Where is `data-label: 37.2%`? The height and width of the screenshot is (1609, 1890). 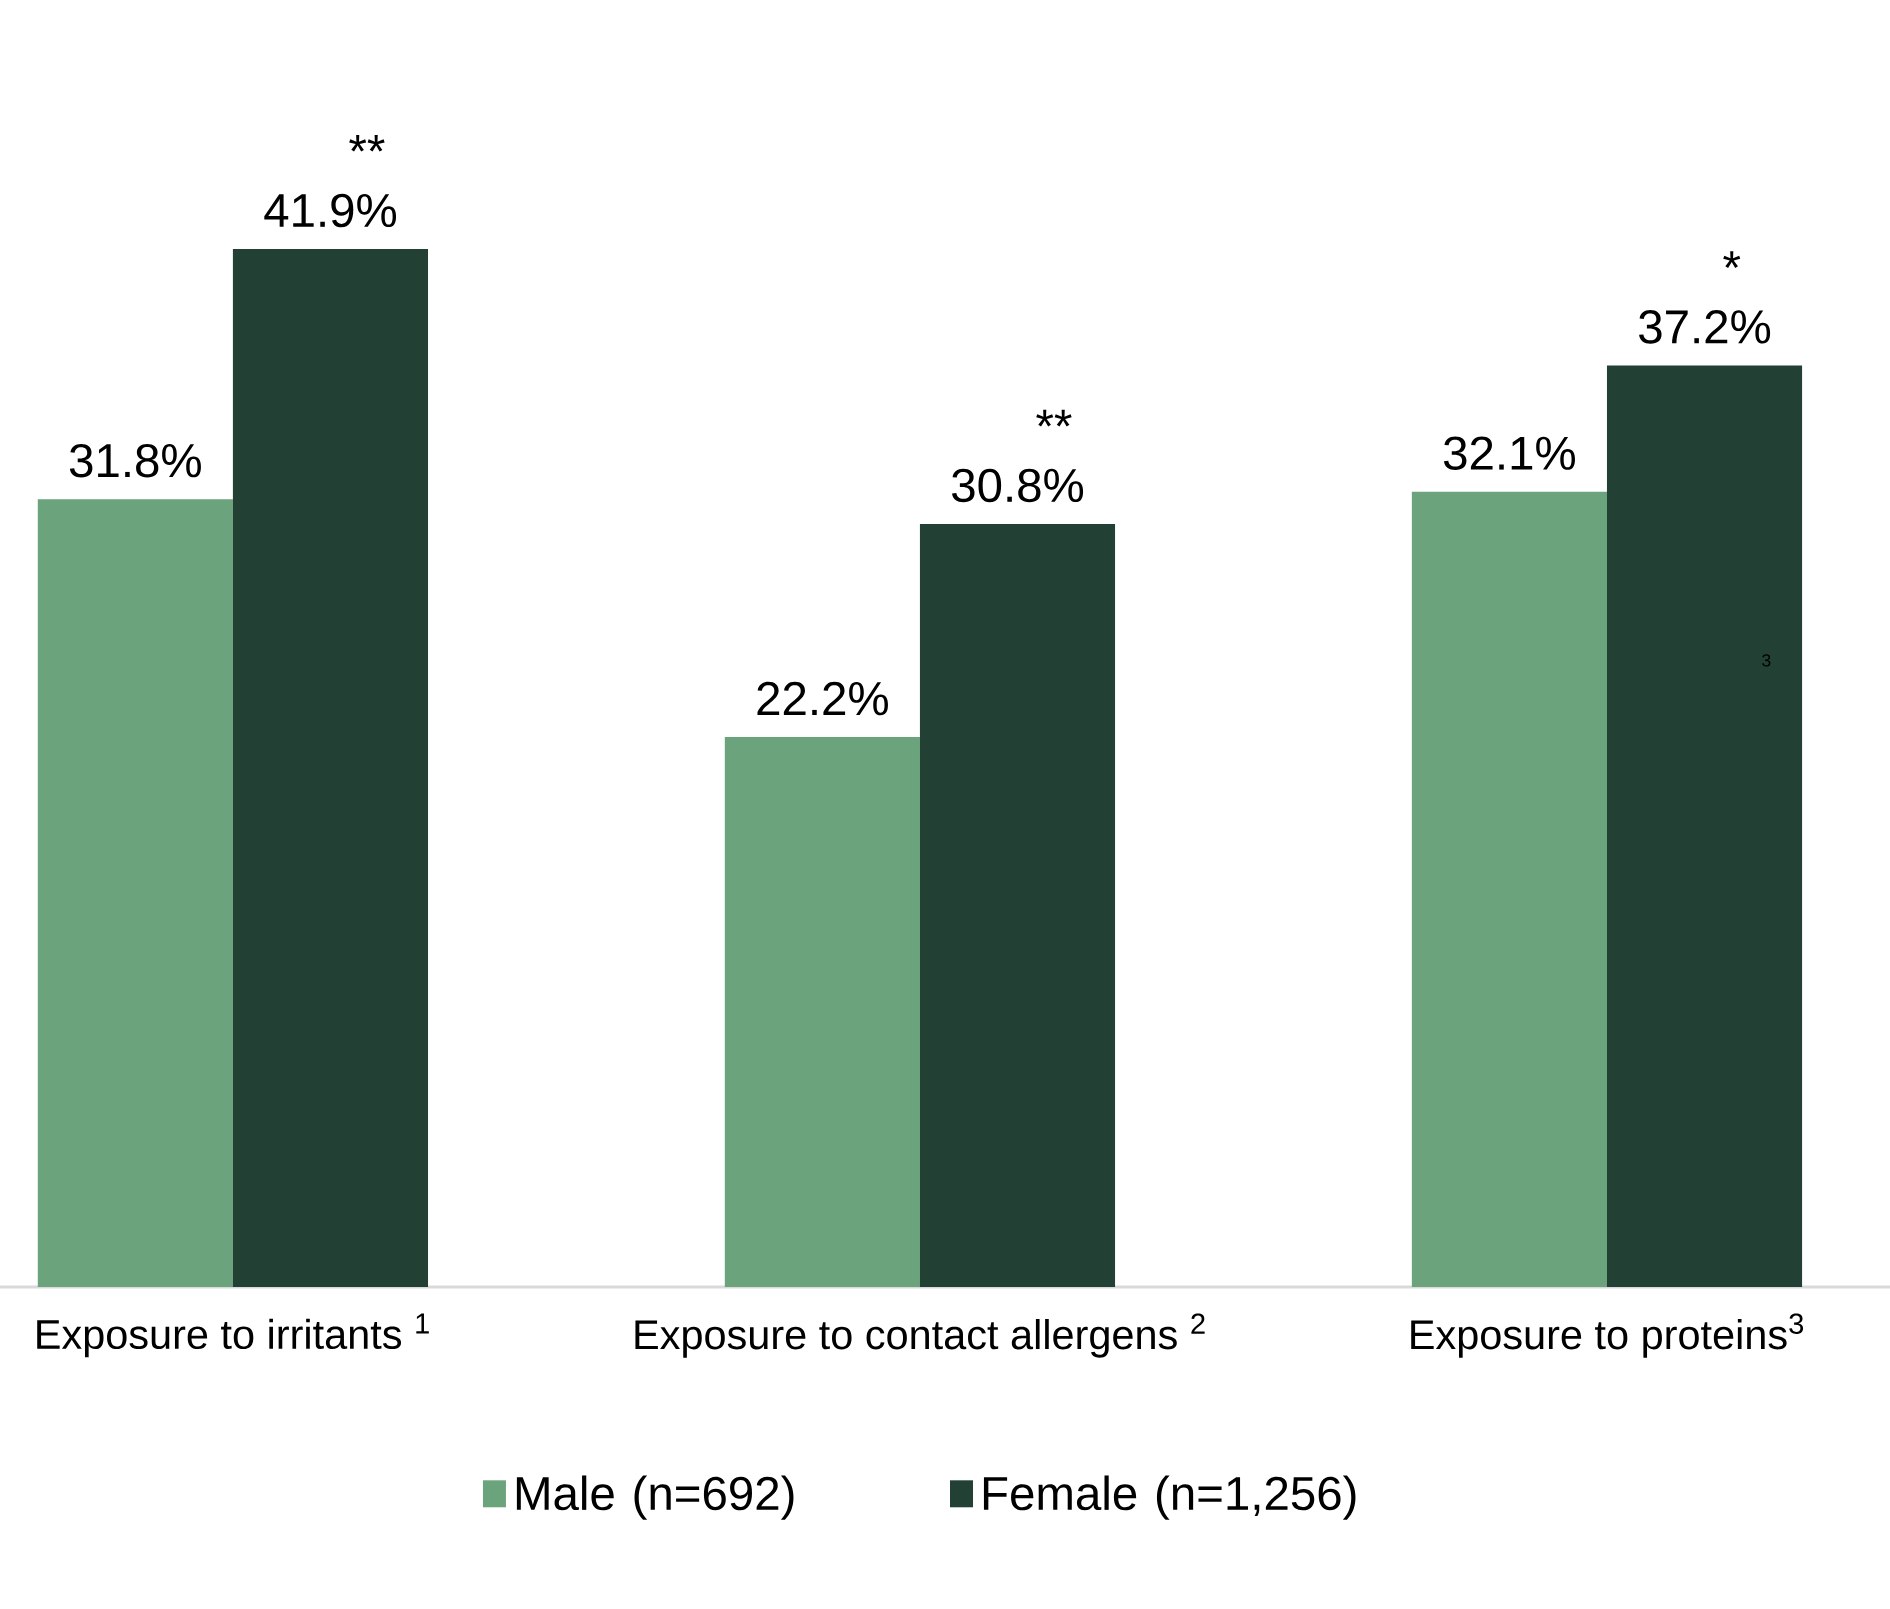
data-label: 37.2% is located at coordinates (1705, 327).